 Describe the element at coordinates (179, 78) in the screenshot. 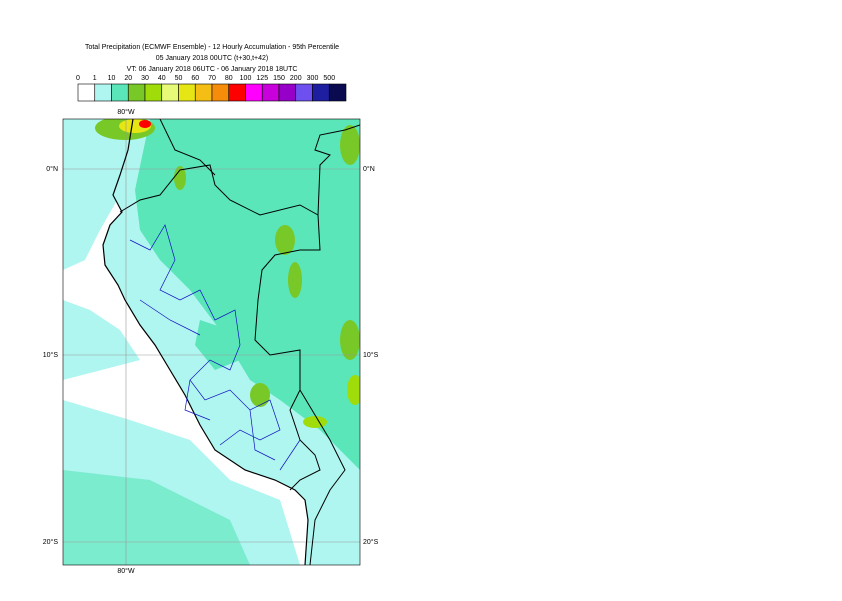

I see `legend-label: 50` at that location.